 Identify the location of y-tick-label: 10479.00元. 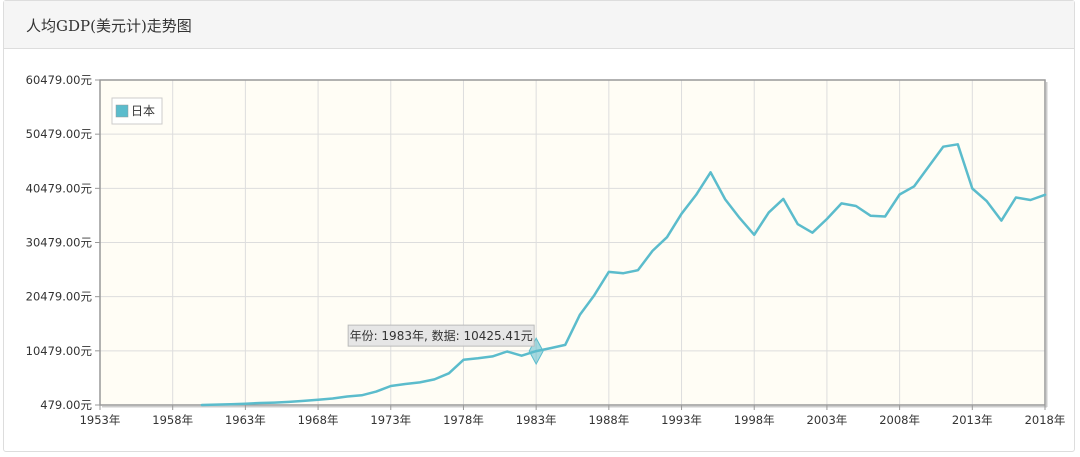
(59, 351).